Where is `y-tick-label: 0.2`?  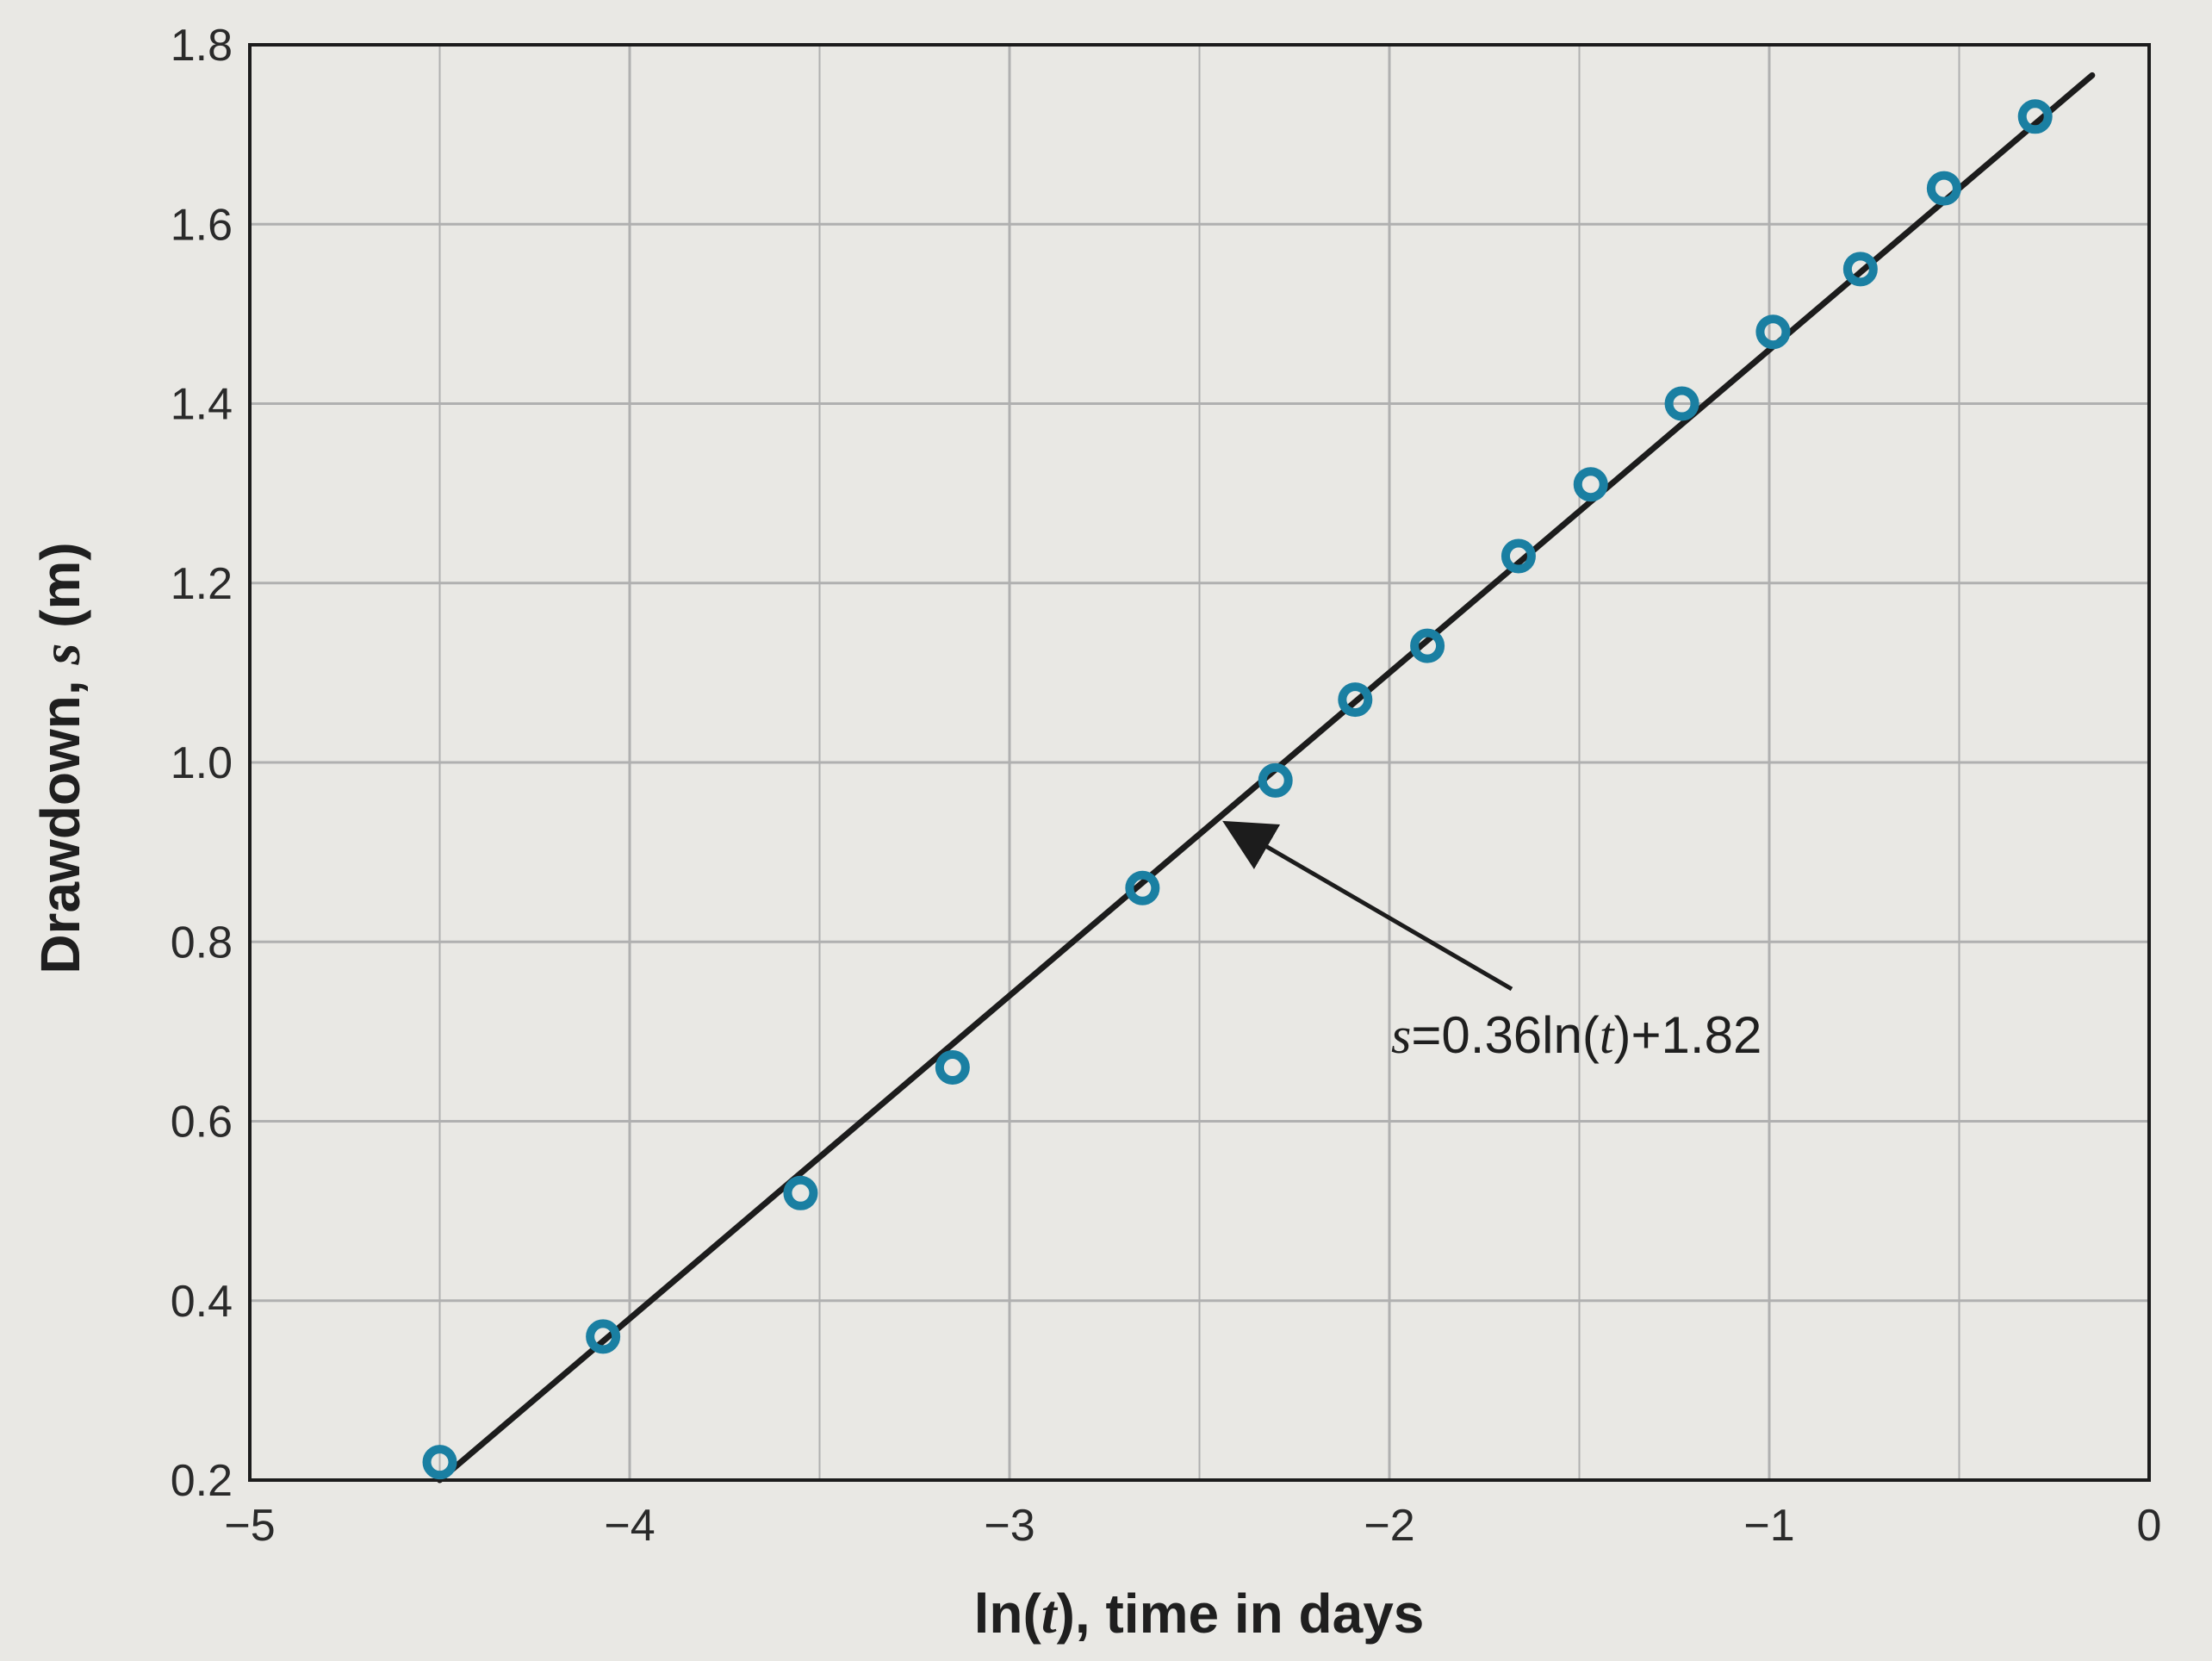
y-tick-label: 0.2 is located at coordinates (202, 1481).